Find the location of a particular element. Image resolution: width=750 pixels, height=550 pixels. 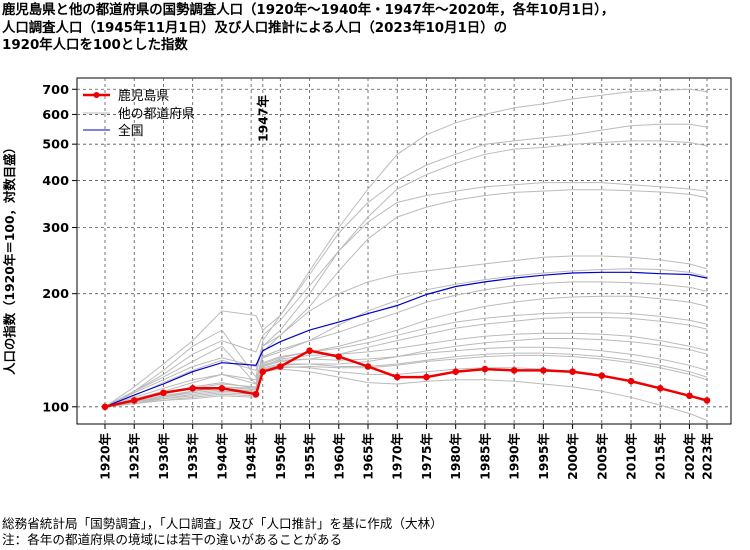

x-tick-label: 1960年 is located at coordinates (338, 455).